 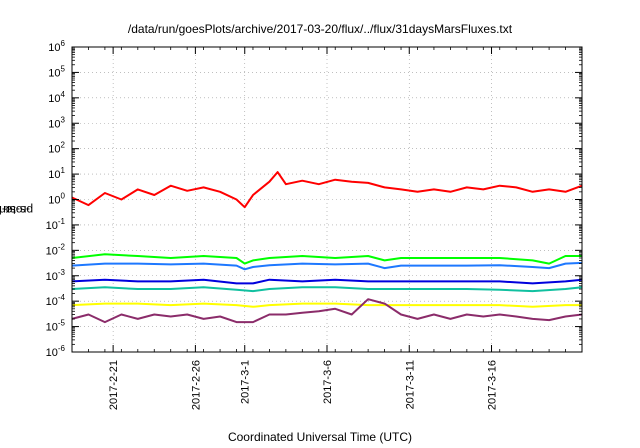 I want to click on y-tick-label: 10⁻¹, so click(x=56, y=224).